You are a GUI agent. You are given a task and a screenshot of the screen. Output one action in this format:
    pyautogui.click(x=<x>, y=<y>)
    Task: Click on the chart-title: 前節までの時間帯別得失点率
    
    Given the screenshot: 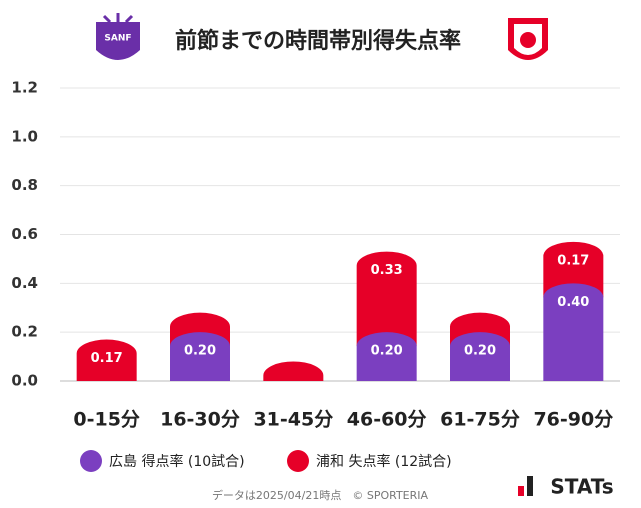 What is the action you would take?
    pyautogui.click(x=318, y=41)
    